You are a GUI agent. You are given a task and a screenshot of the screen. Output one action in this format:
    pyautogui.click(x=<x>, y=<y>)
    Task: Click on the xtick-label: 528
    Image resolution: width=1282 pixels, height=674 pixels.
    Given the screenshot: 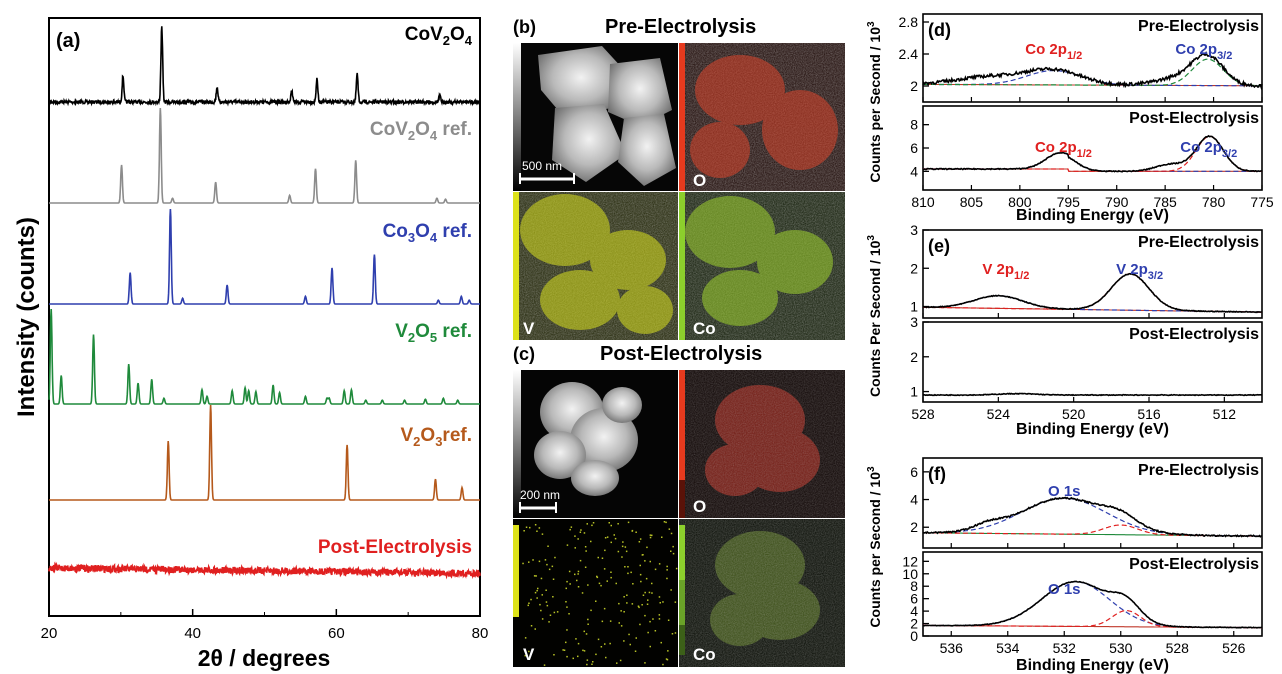 What is the action you would take?
    pyautogui.click(x=1178, y=648)
    